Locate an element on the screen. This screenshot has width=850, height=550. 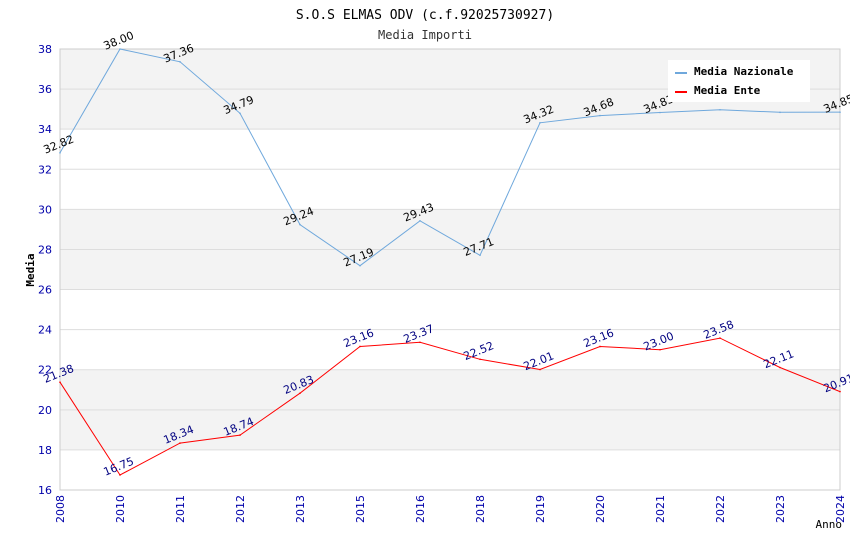
x-tick-label: 2019 is located at coordinates (540, 509).